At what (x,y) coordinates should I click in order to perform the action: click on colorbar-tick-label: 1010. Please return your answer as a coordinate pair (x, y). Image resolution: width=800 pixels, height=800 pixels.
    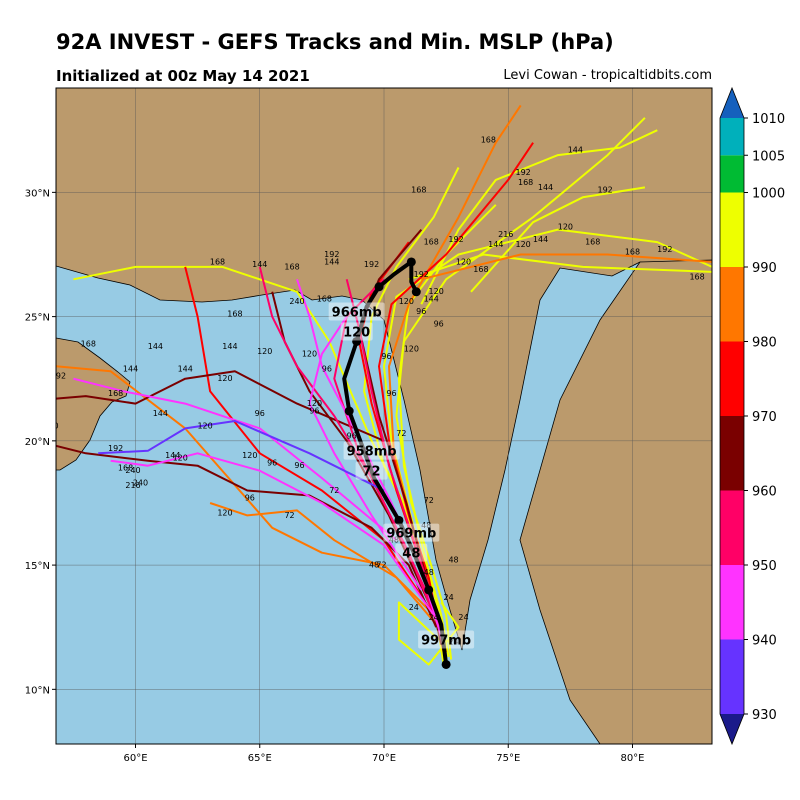
    Looking at the image, I should click on (768, 119).